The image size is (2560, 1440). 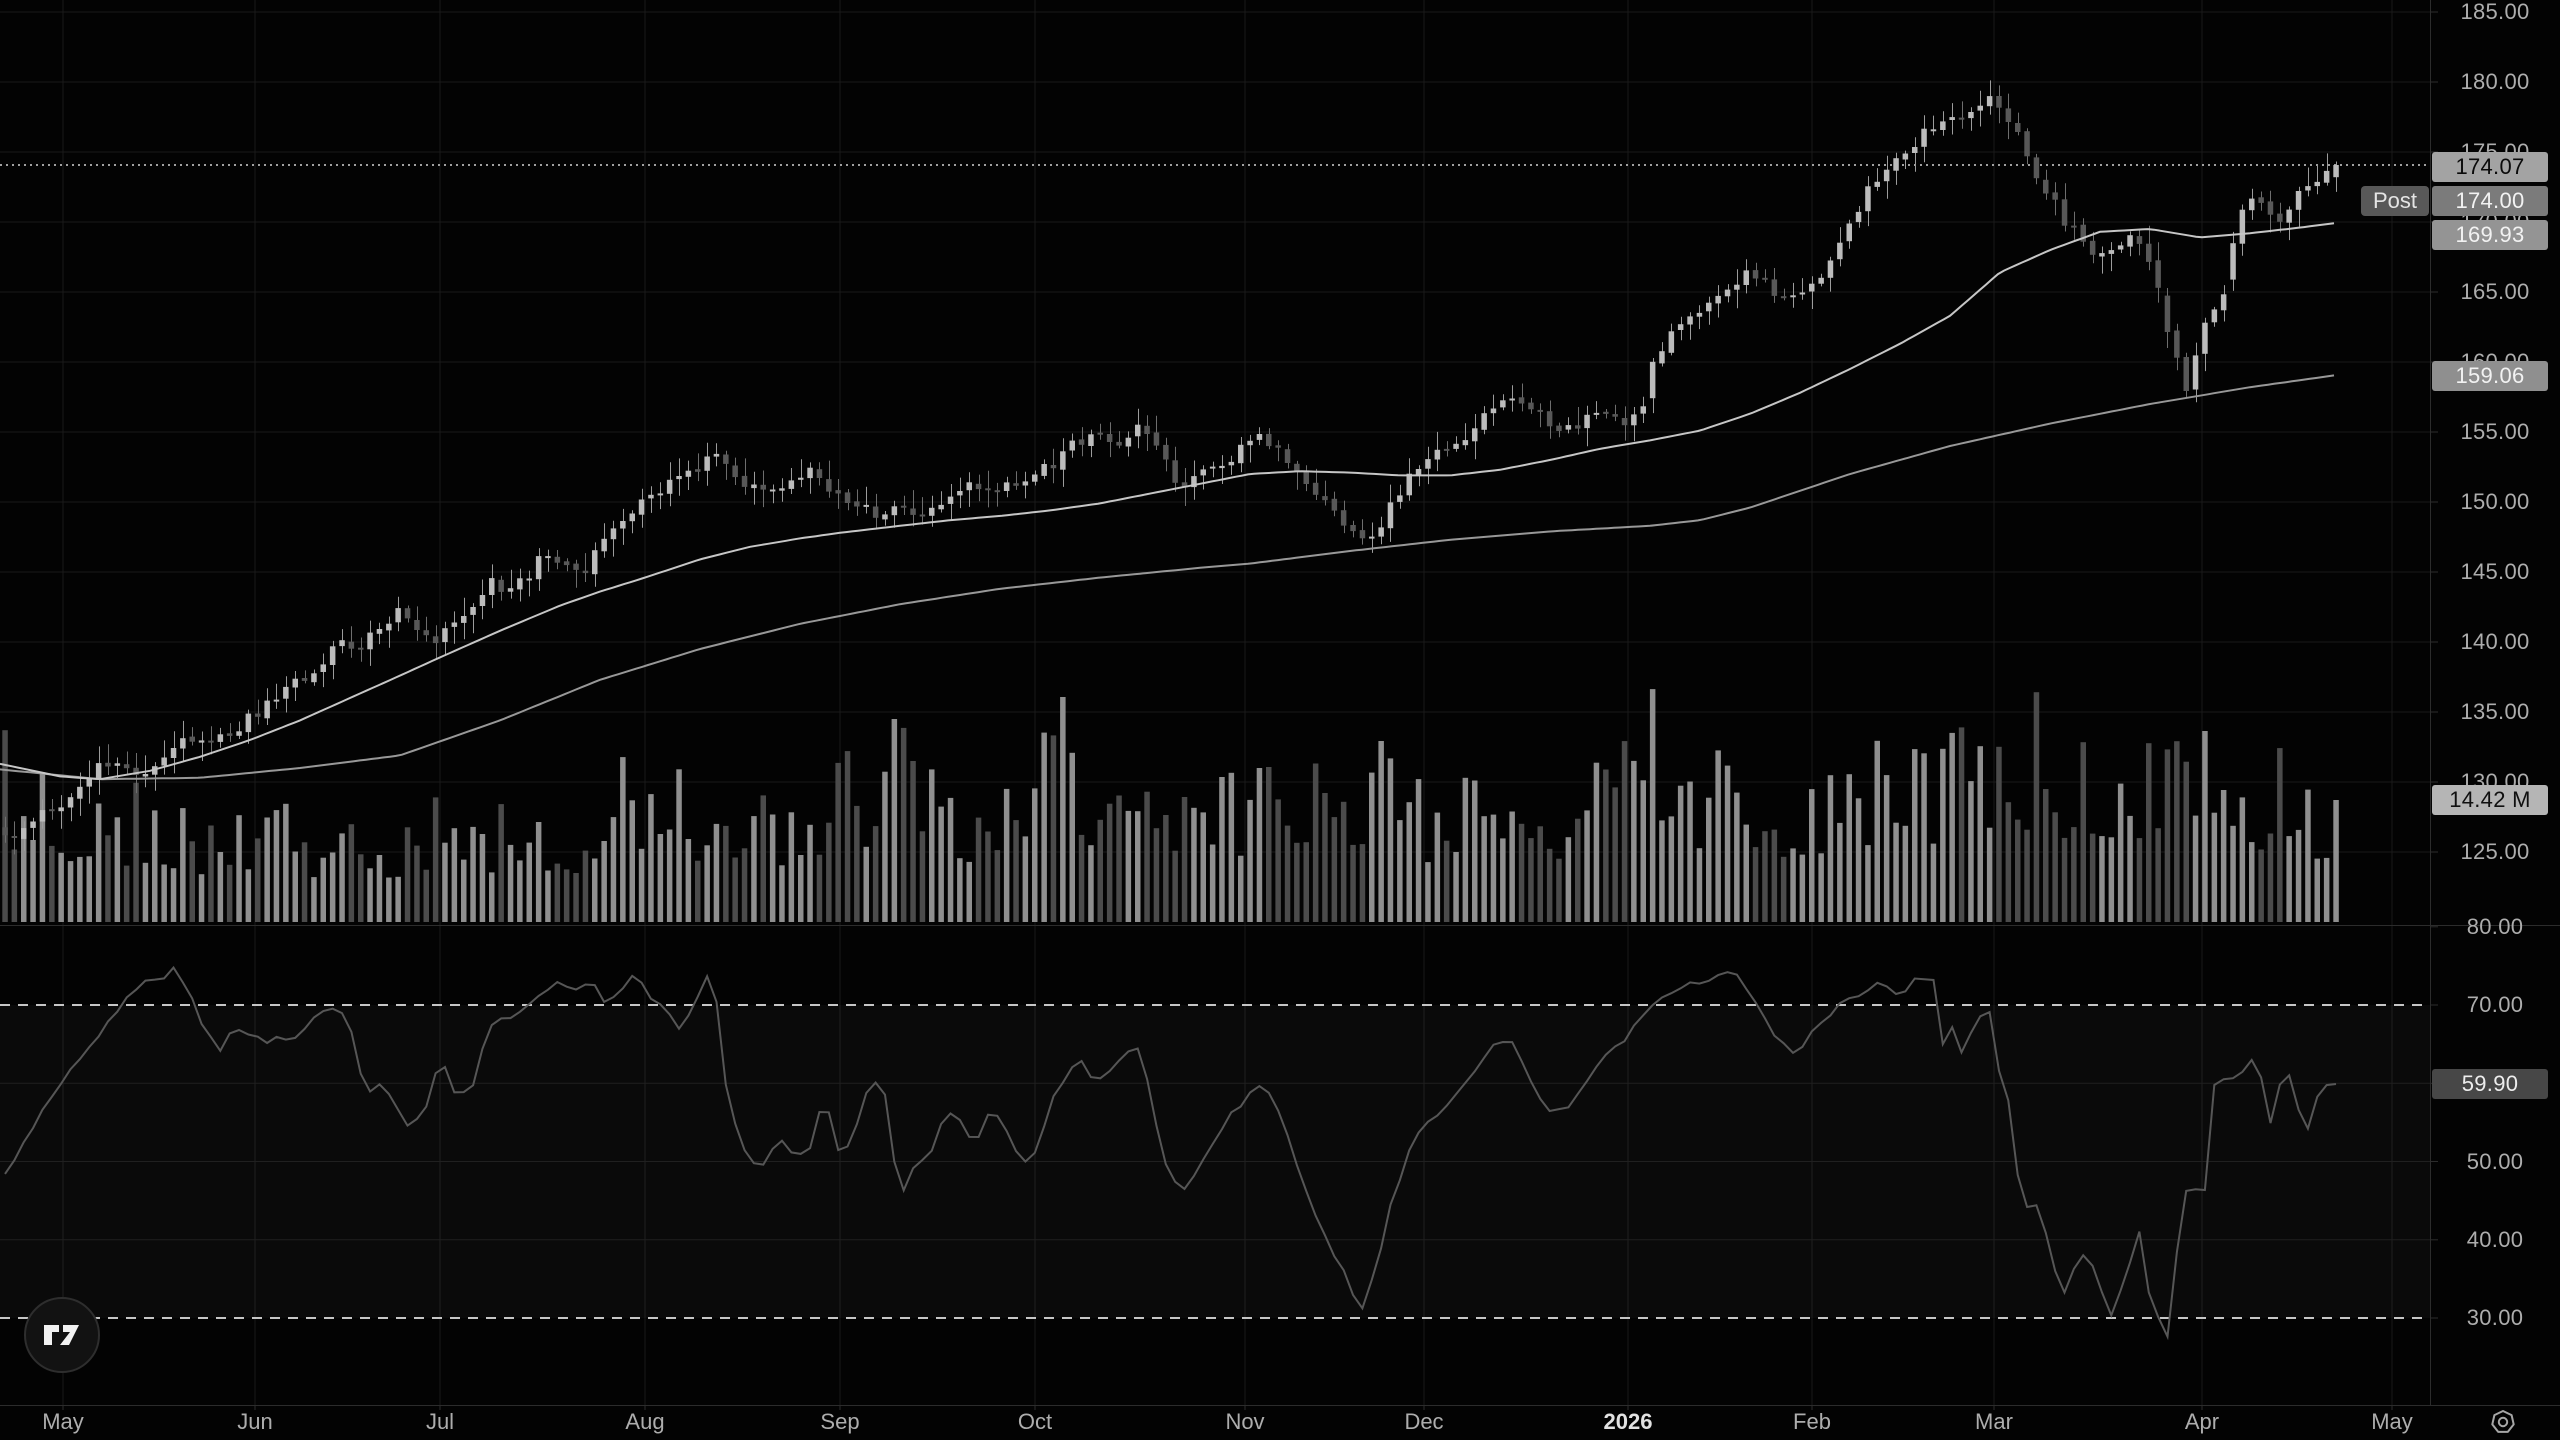 I want to click on ma-slow-value-badge: 159.06, so click(x=2490, y=376).